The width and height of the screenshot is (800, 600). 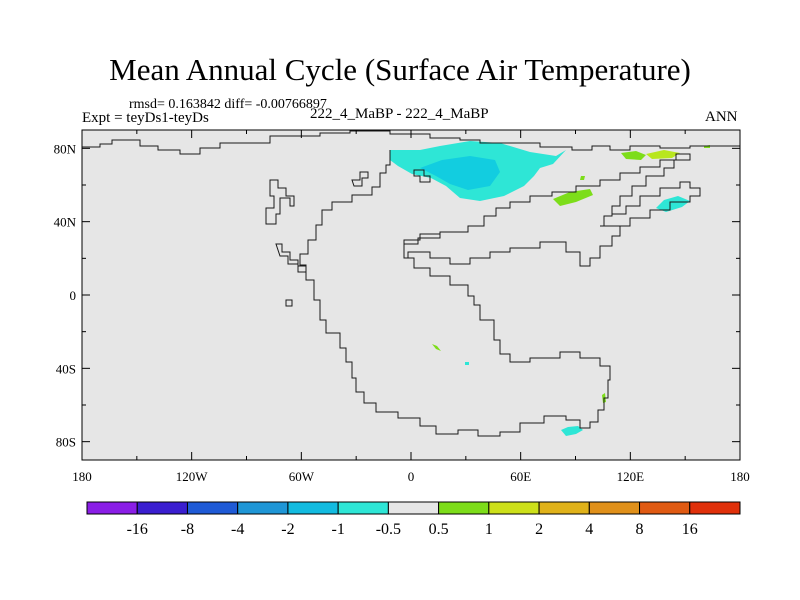 What do you see at coordinates (673, 204) in the screenshot?
I see `pacific-cyan-patch` at bounding box center [673, 204].